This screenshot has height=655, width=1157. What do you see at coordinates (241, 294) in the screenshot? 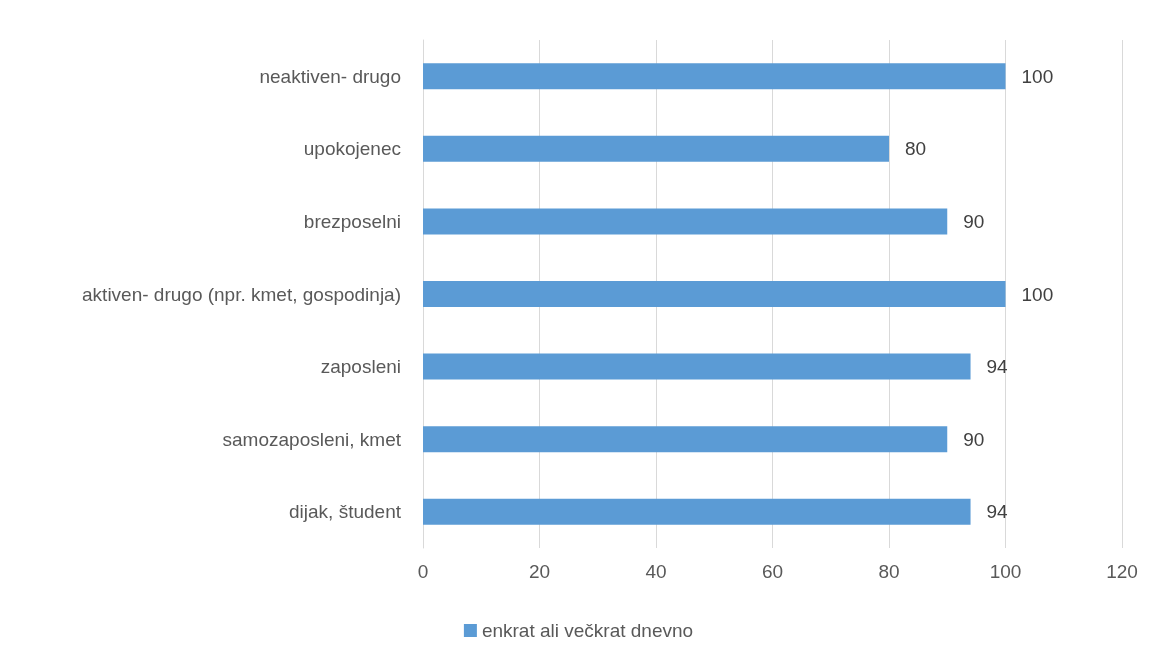
I see `y-tick-label: aktiven- drugo (npr. kmet, gospodinja)` at bounding box center [241, 294].